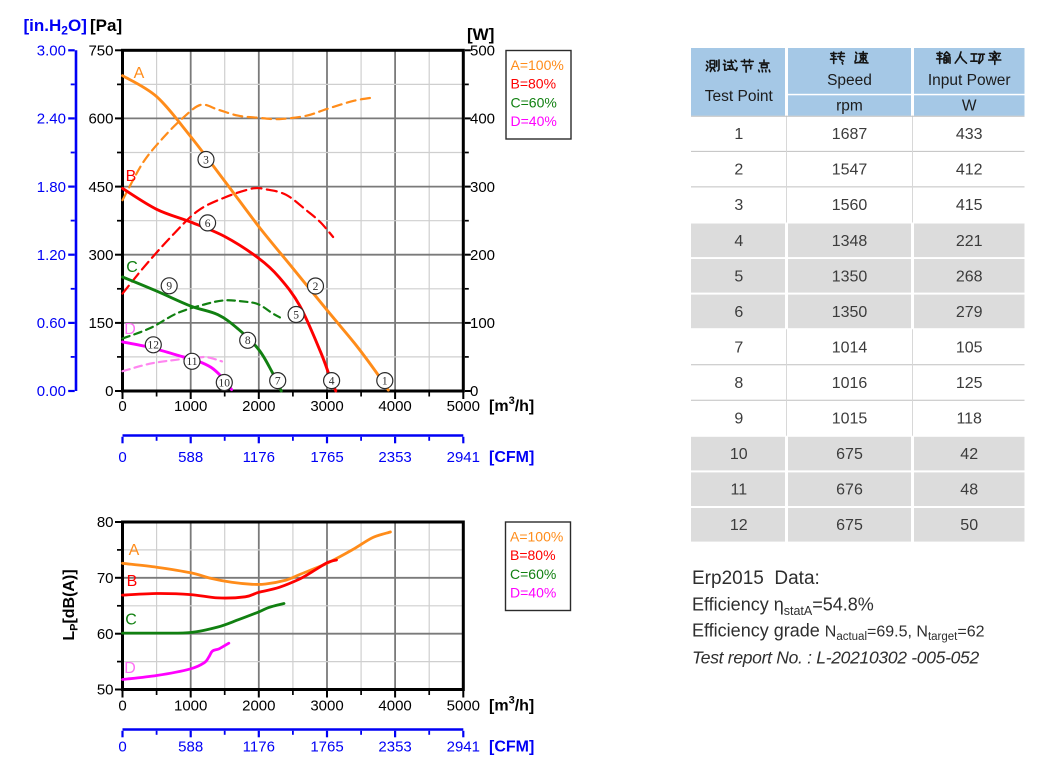  Describe the element at coordinates (969, 347) in the screenshot. I see `svg-text: 105` at that location.